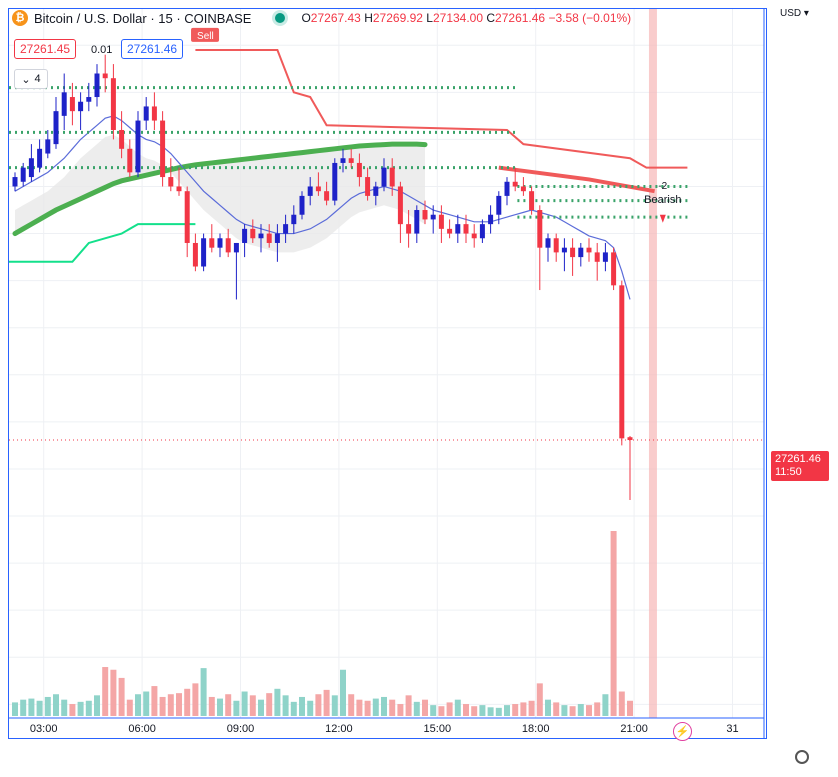 This screenshot has width=838, height=777. Describe the element at coordinates (152, 49) in the screenshot. I see `buy-price-button: 27261.46` at that location.